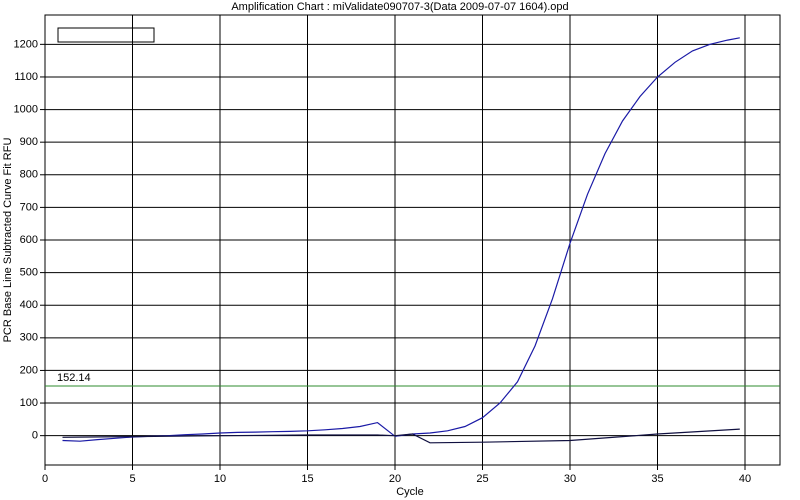 The width and height of the screenshot is (800, 500). What do you see at coordinates (401, 436) in the screenshot?
I see `curve` at bounding box center [401, 436].